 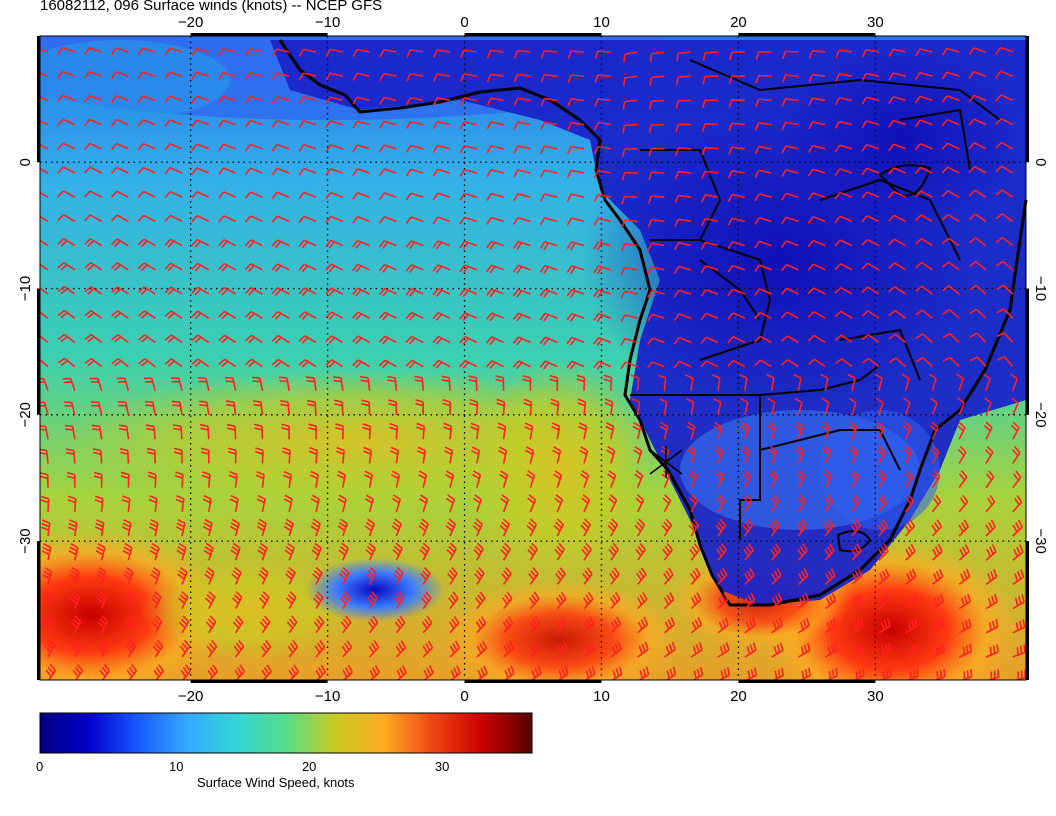 What do you see at coordinates (464, 22) in the screenshot?
I see `lon-tick-label-top: 0` at bounding box center [464, 22].